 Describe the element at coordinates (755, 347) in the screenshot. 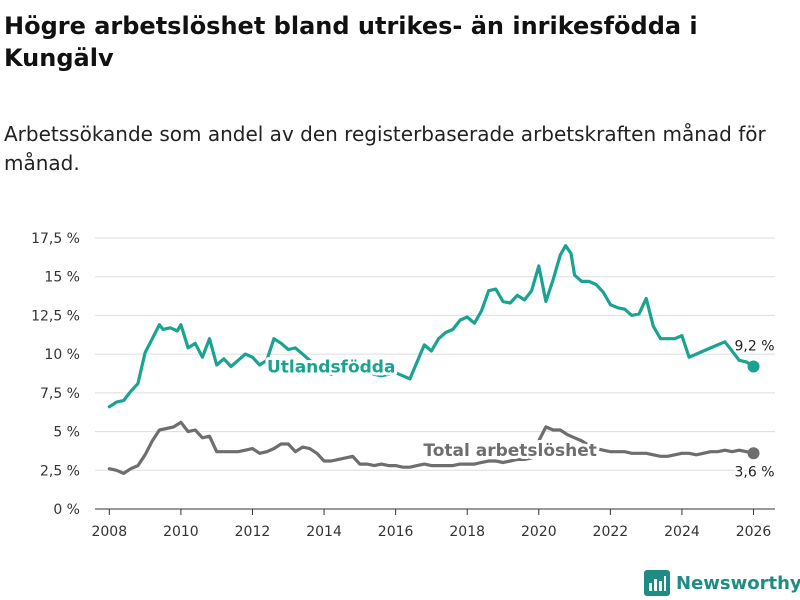

I see `end-value-label: 9,2 %` at that location.